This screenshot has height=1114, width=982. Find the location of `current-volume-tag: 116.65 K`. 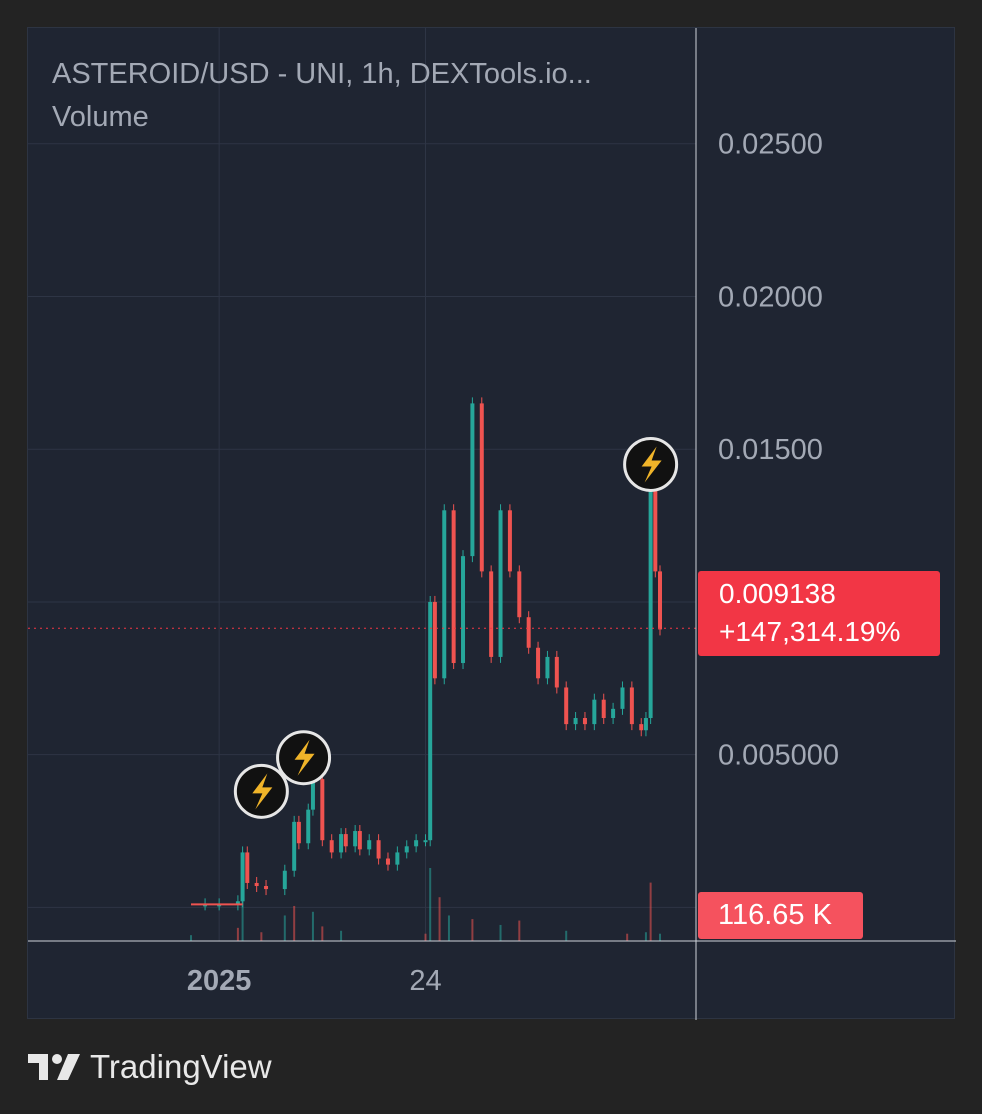

current-volume-tag: 116.65 K is located at coordinates (780, 915).